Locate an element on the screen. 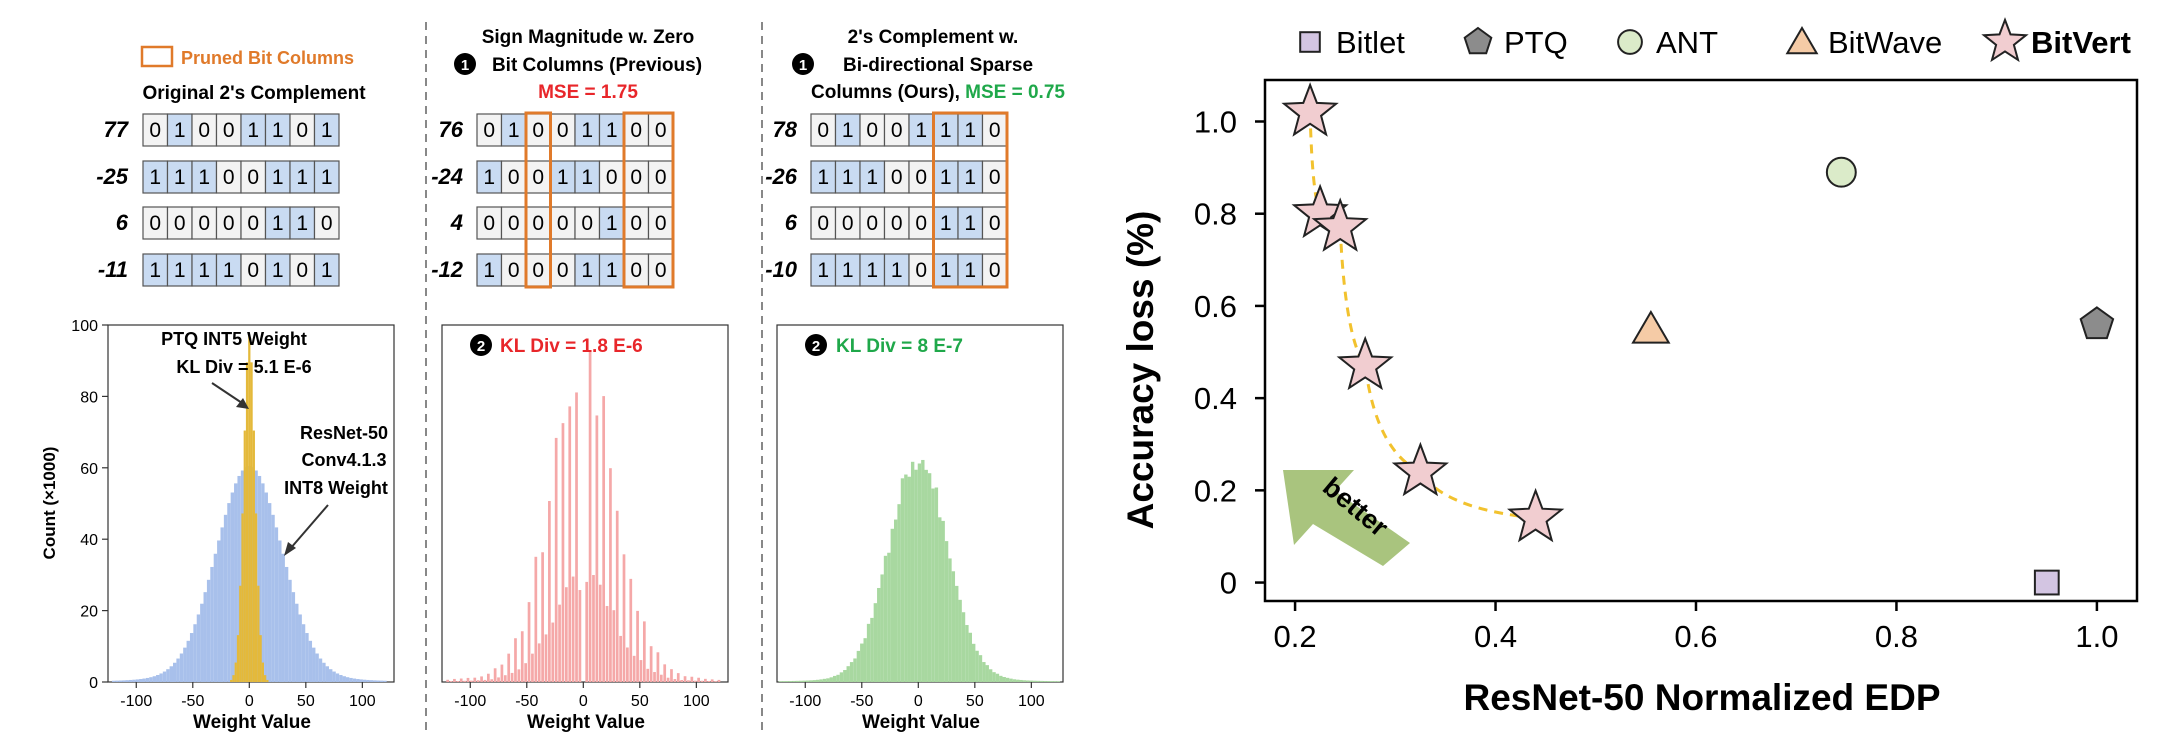 The width and height of the screenshot is (2158, 736). hist1-ticks: -100 -50 0 50 100 0 20 40 60 80 100 is located at coordinates (223, 514).